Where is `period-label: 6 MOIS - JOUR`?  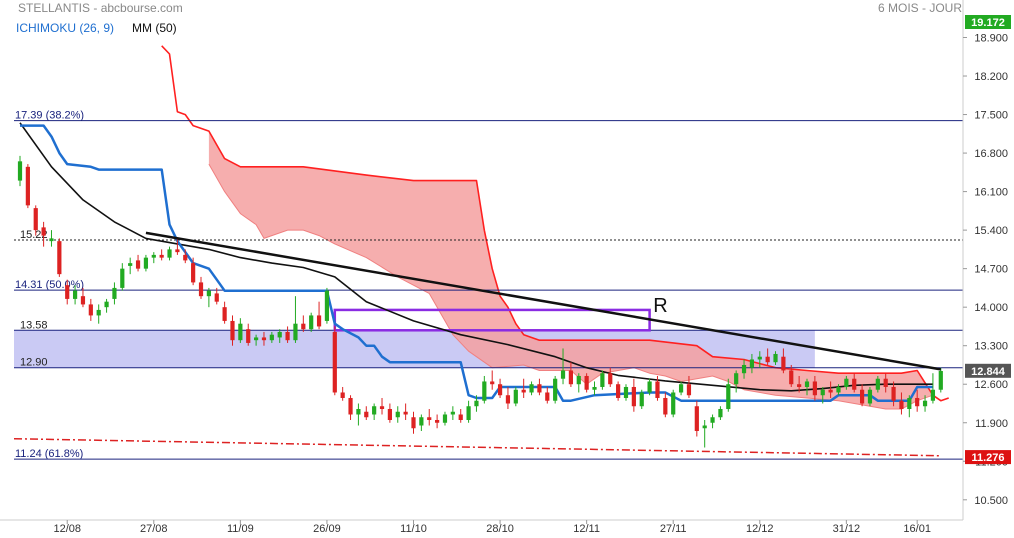 period-label: 6 MOIS - JOUR is located at coordinates (919, 8).